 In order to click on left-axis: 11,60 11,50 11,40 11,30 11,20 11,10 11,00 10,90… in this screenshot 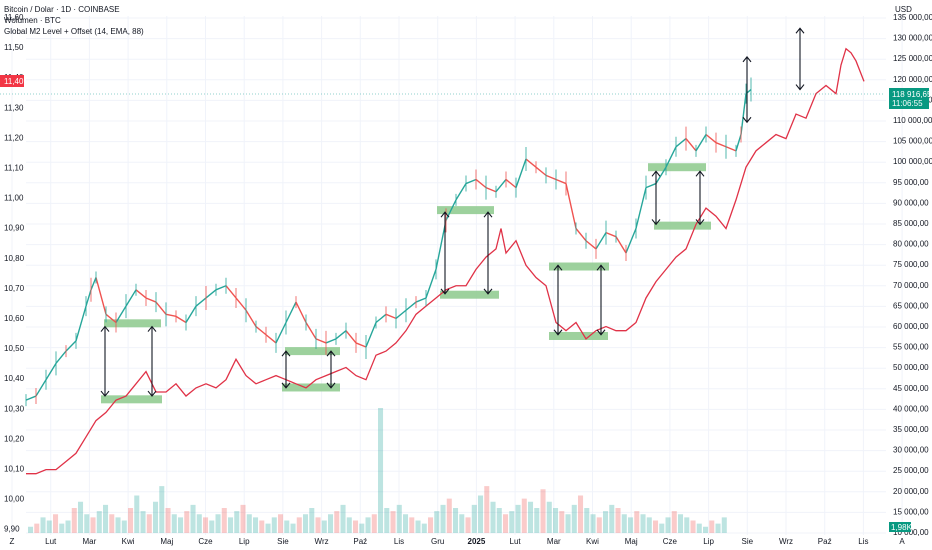, I will do `click(14, 273)`.